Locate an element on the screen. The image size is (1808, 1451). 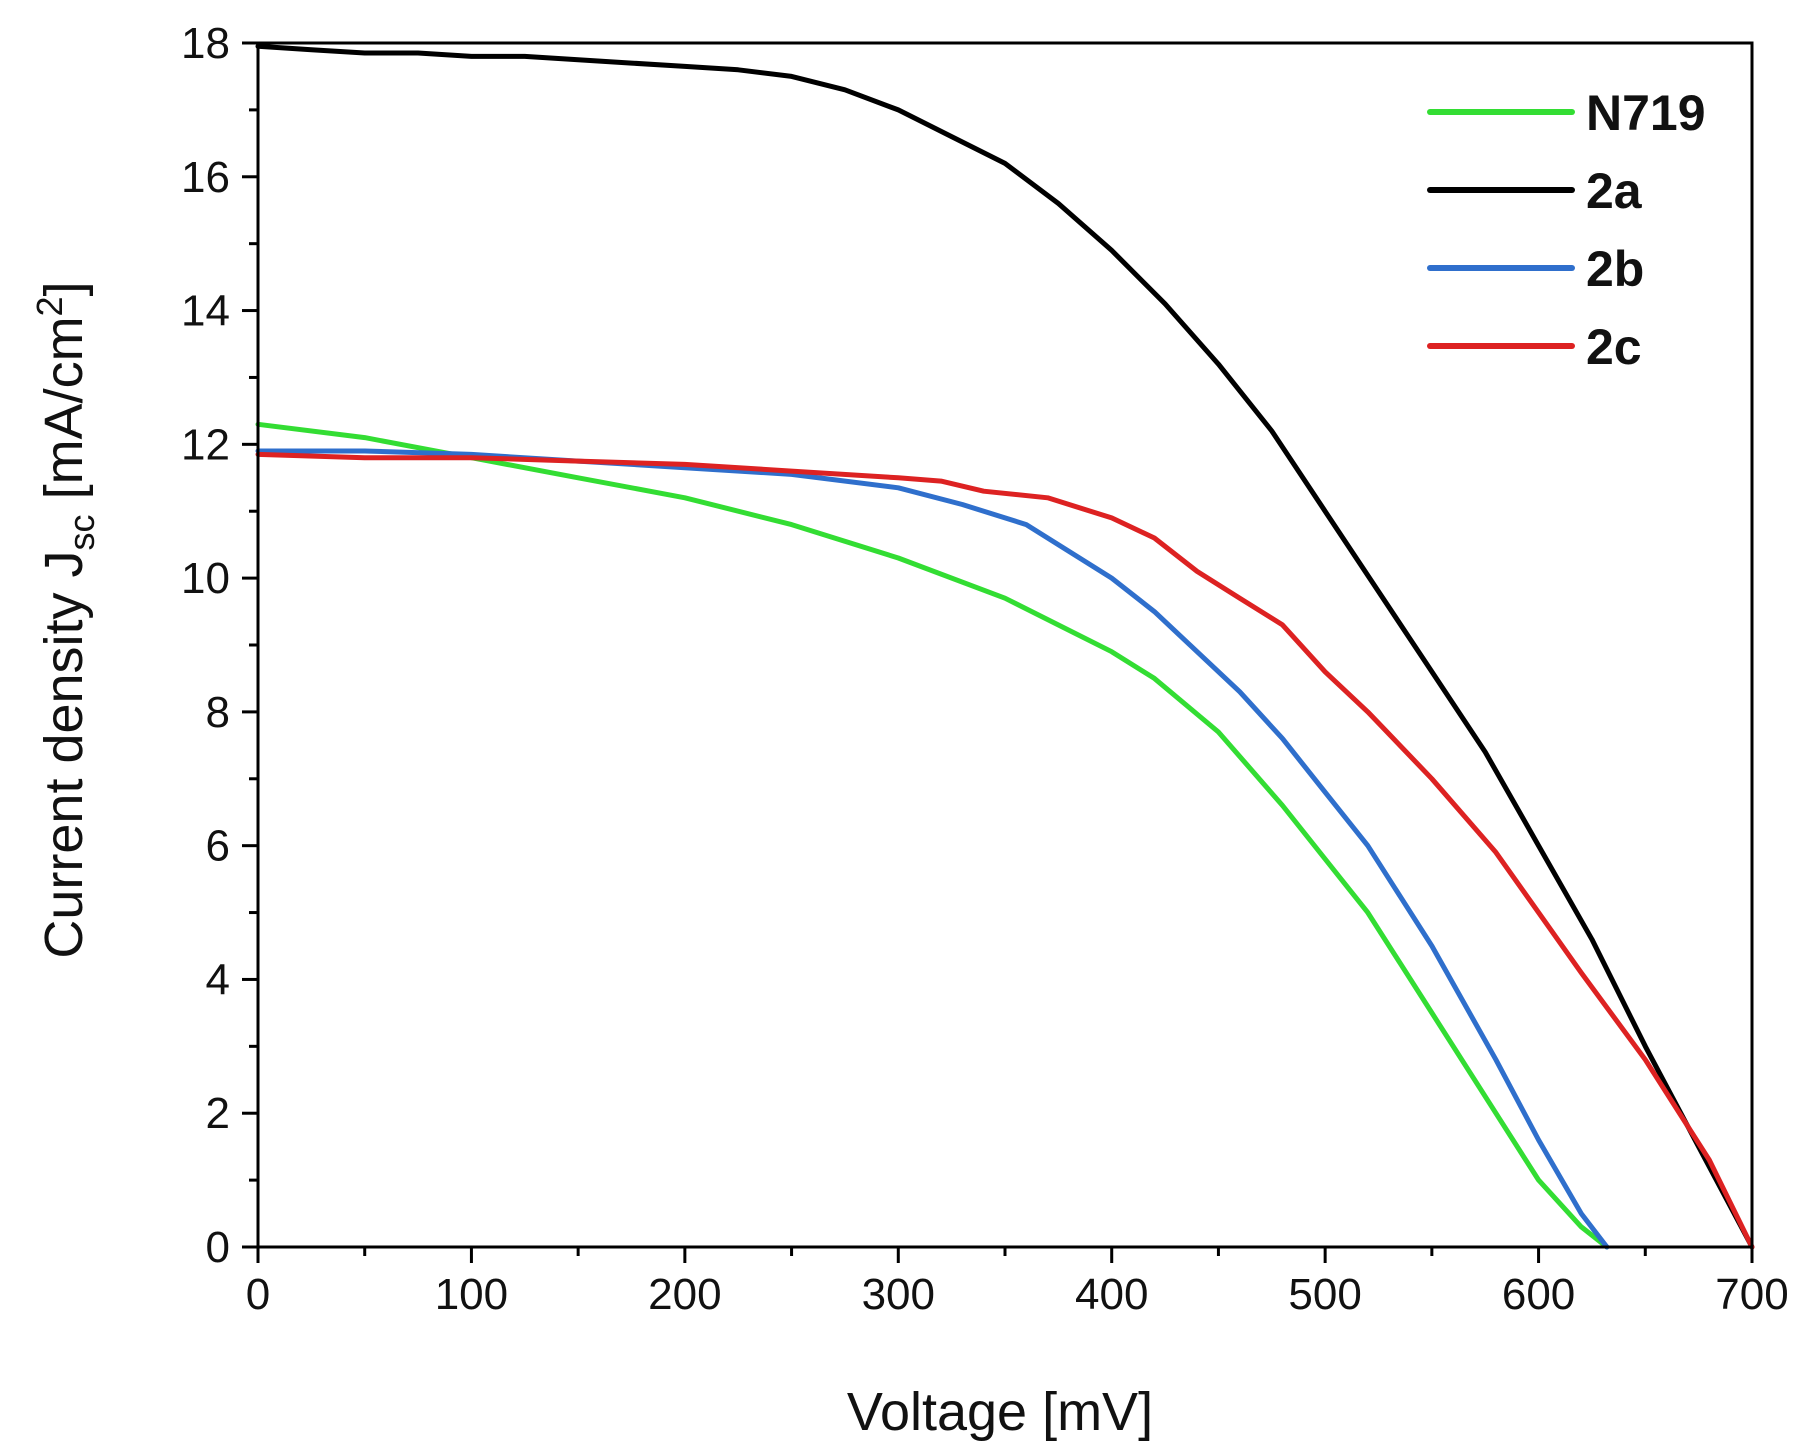
y-axis-title-subscript: sc is located at coordinates (81, 532).